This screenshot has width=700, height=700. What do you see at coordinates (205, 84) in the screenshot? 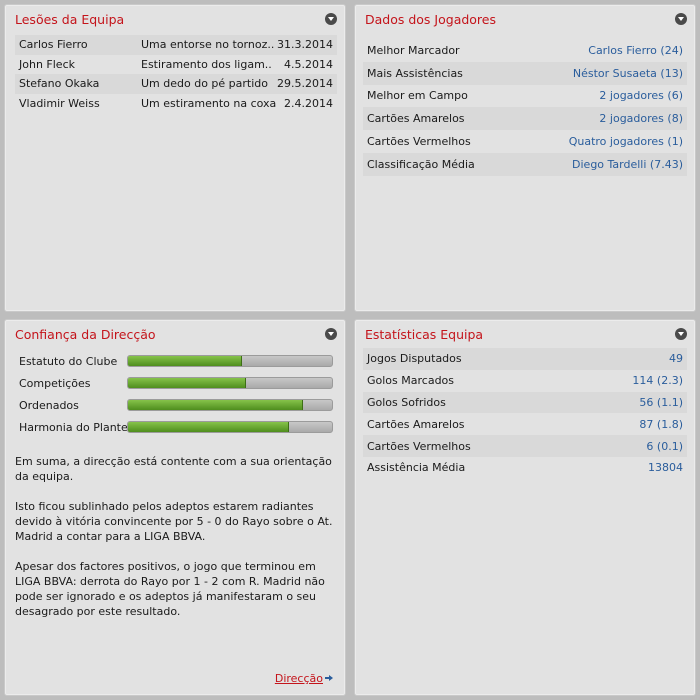
I see `injury-description: Um dedo do pé partido` at bounding box center [205, 84].